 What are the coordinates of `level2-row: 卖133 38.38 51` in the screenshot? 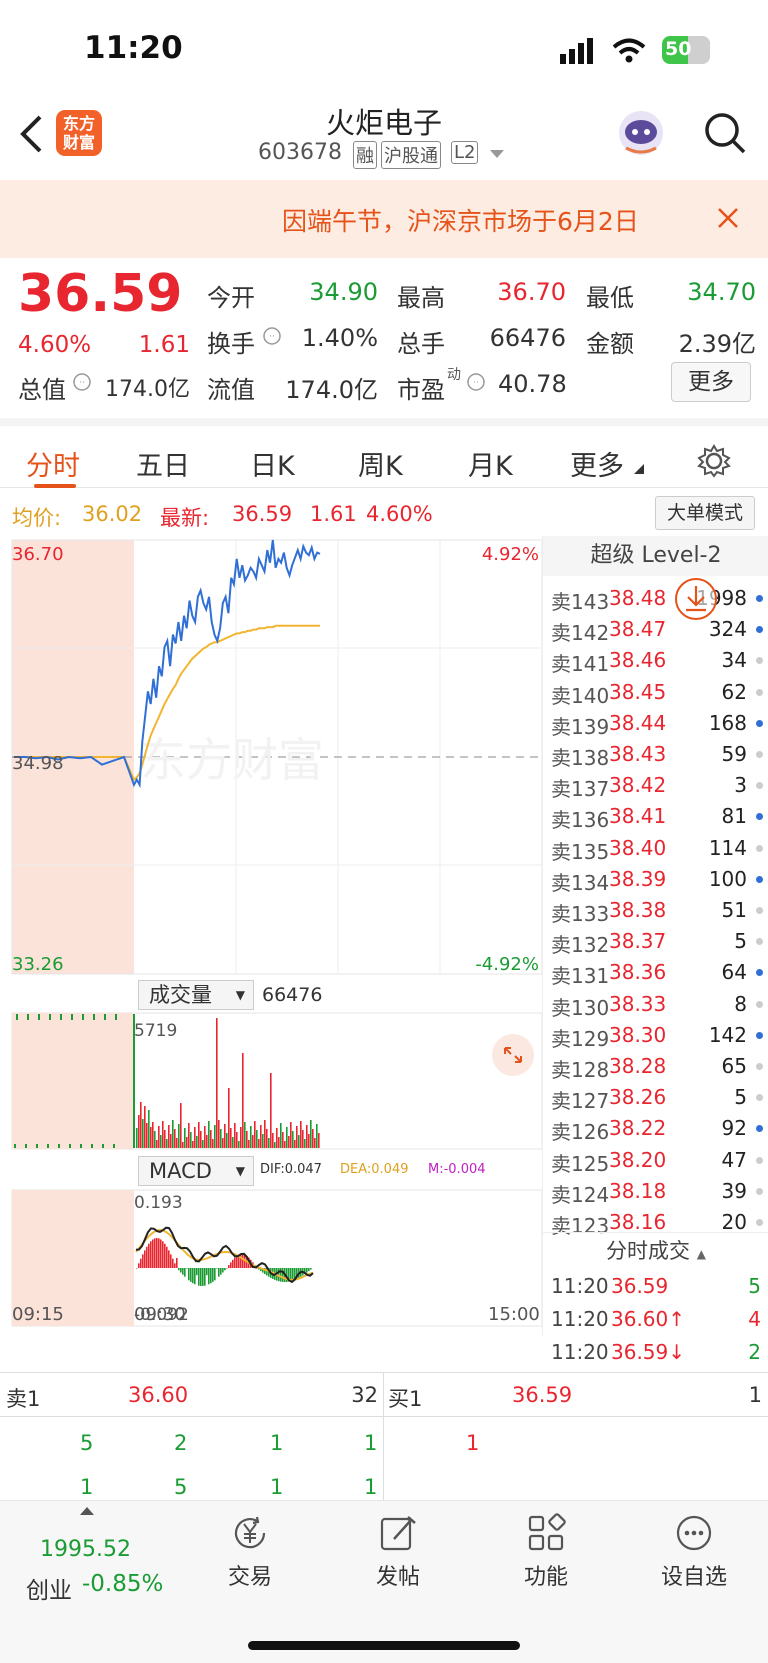 It's located at (655, 911).